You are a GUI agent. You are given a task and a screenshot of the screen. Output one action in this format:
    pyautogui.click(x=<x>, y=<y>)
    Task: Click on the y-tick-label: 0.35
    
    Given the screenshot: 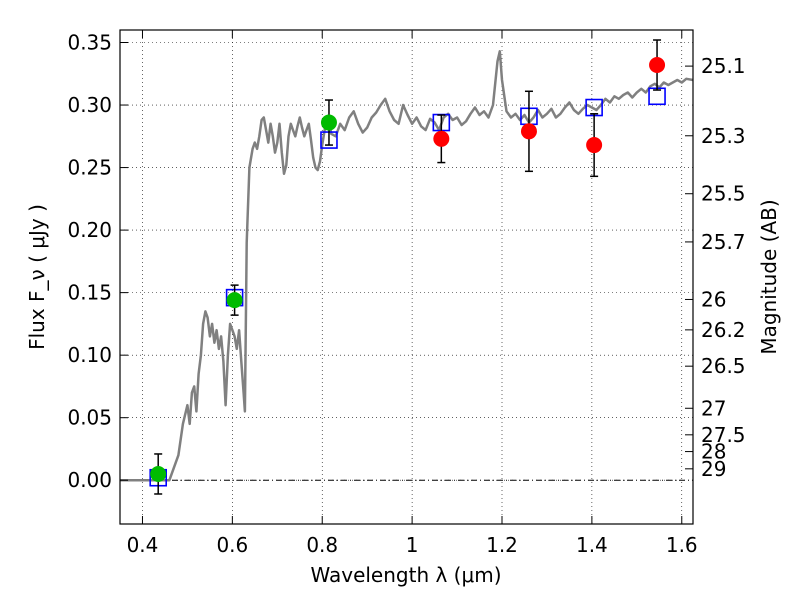 What is the action you would take?
    pyautogui.click(x=89, y=43)
    